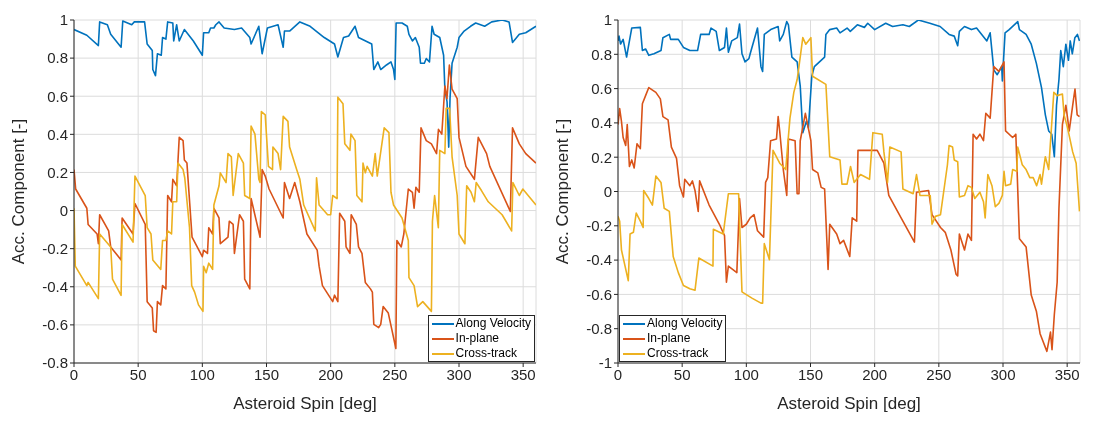 This screenshot has height=421, width=1100. What do you see at coordinates (605, 363) in the screenshot?
I see `y-tick-label: -1` at bounding box center [605, 363].